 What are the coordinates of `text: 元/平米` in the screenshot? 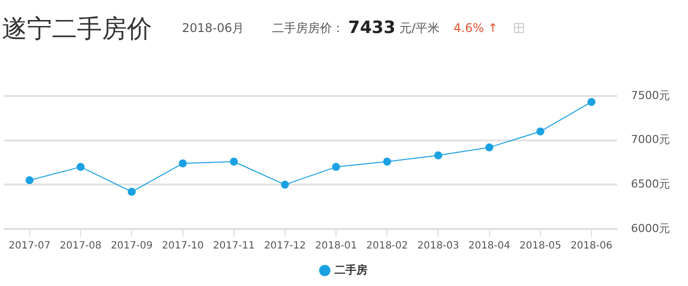 It's located at (419, 28).